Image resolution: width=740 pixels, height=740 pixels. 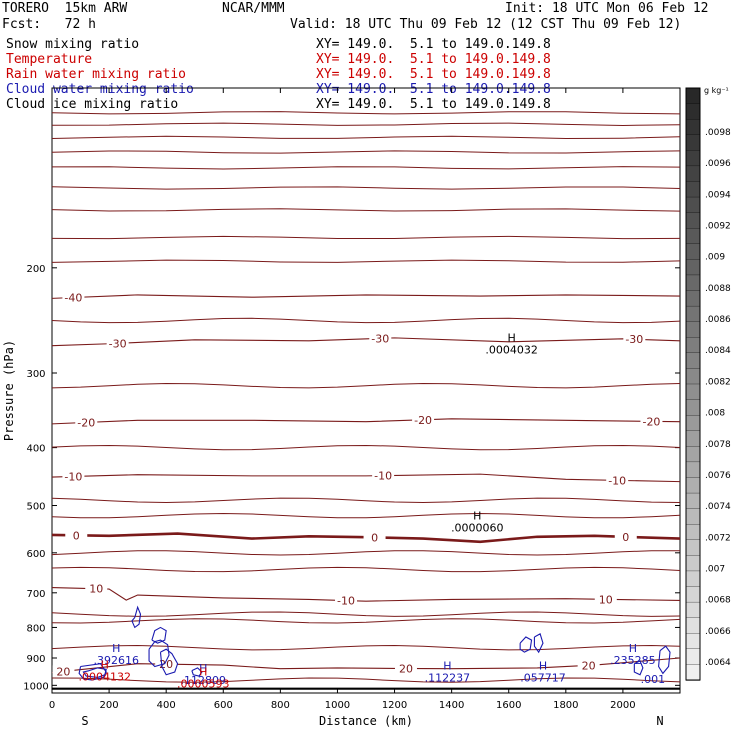 What do you see at coordinates (716, 90) in the screenshot?
I see `colorbar-unit: g kg⁻¹` at bounding box center [716, 90].